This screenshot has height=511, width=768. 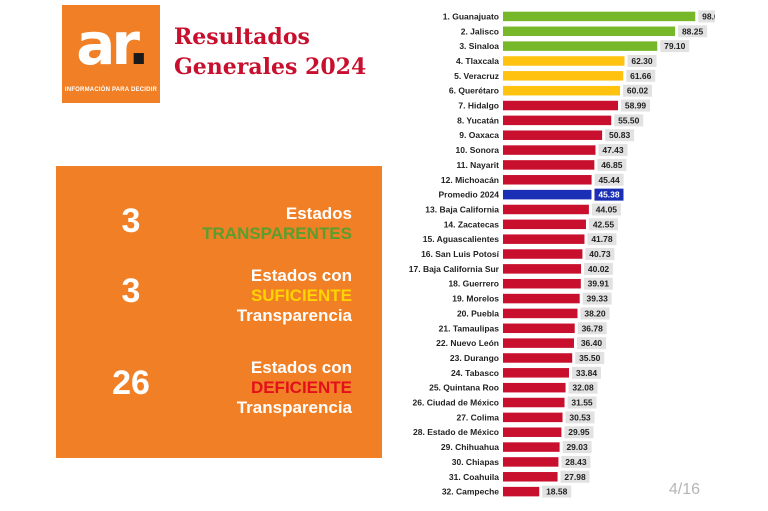 I want to click on category-label: Promedio 2024, so click(x=469, y=195).